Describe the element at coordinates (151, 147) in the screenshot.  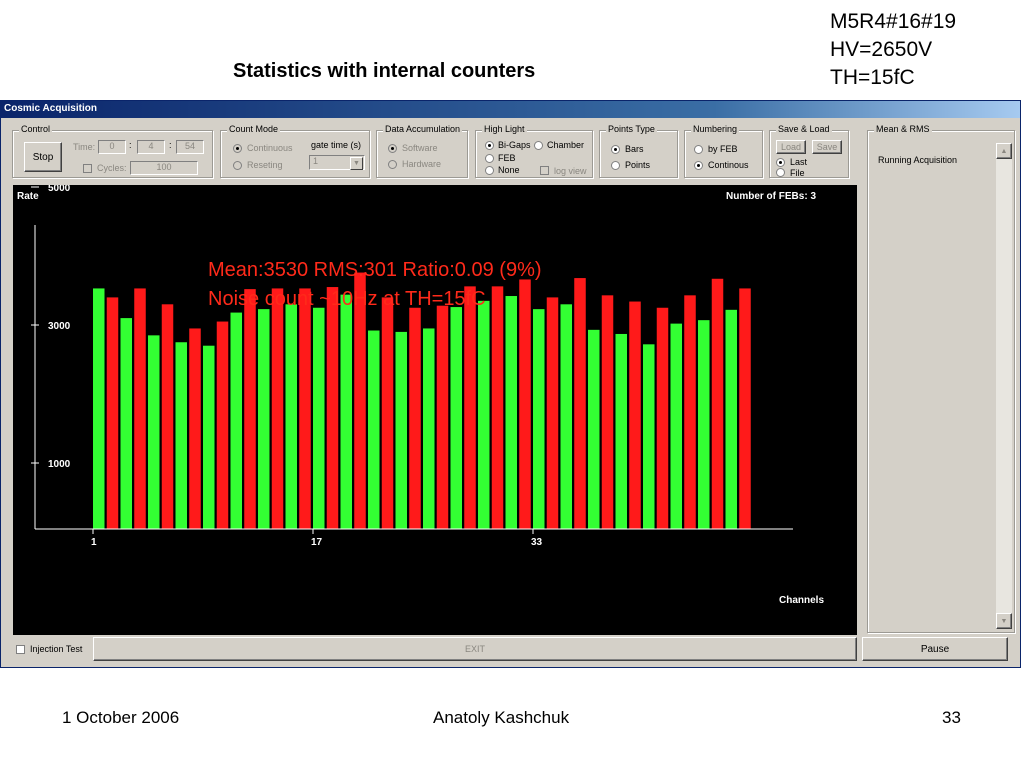
I see `time-minutes-field: 4` at that location.